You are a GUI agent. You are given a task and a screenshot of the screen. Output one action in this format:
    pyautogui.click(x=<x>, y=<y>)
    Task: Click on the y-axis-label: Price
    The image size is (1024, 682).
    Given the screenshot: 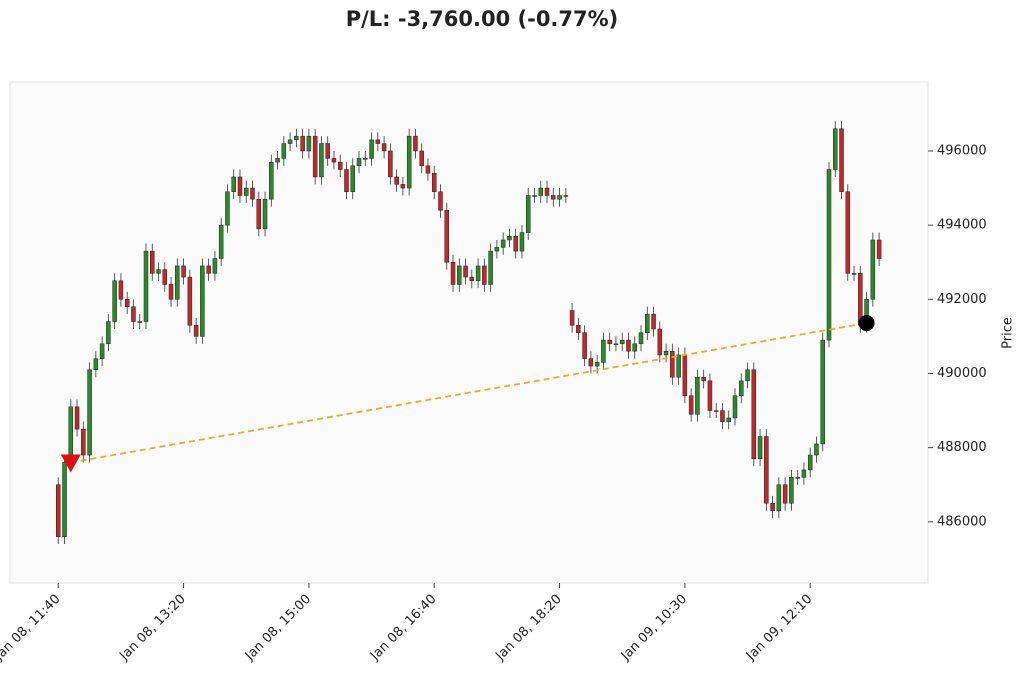 What is the action you would take?
    pyautogui.click(x=1008, y=333)
    